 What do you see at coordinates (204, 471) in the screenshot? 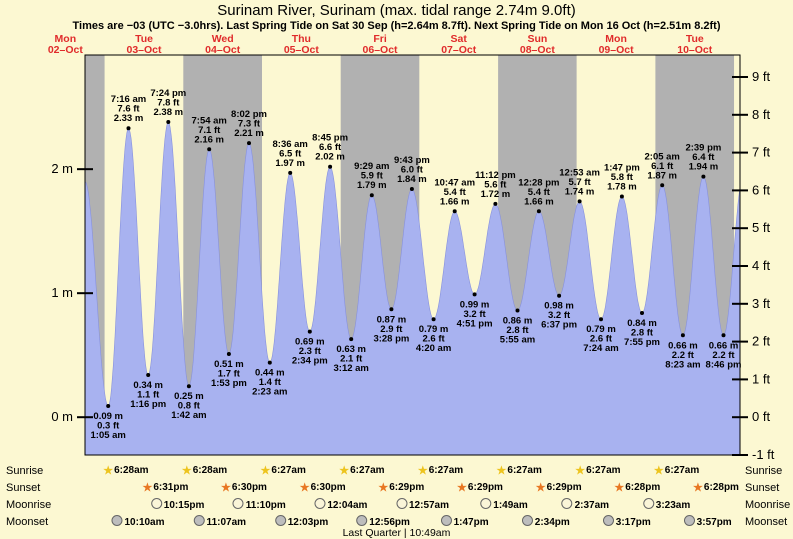
I see `sunrise-time: ★6:28am` at bounding box center [204, 471].